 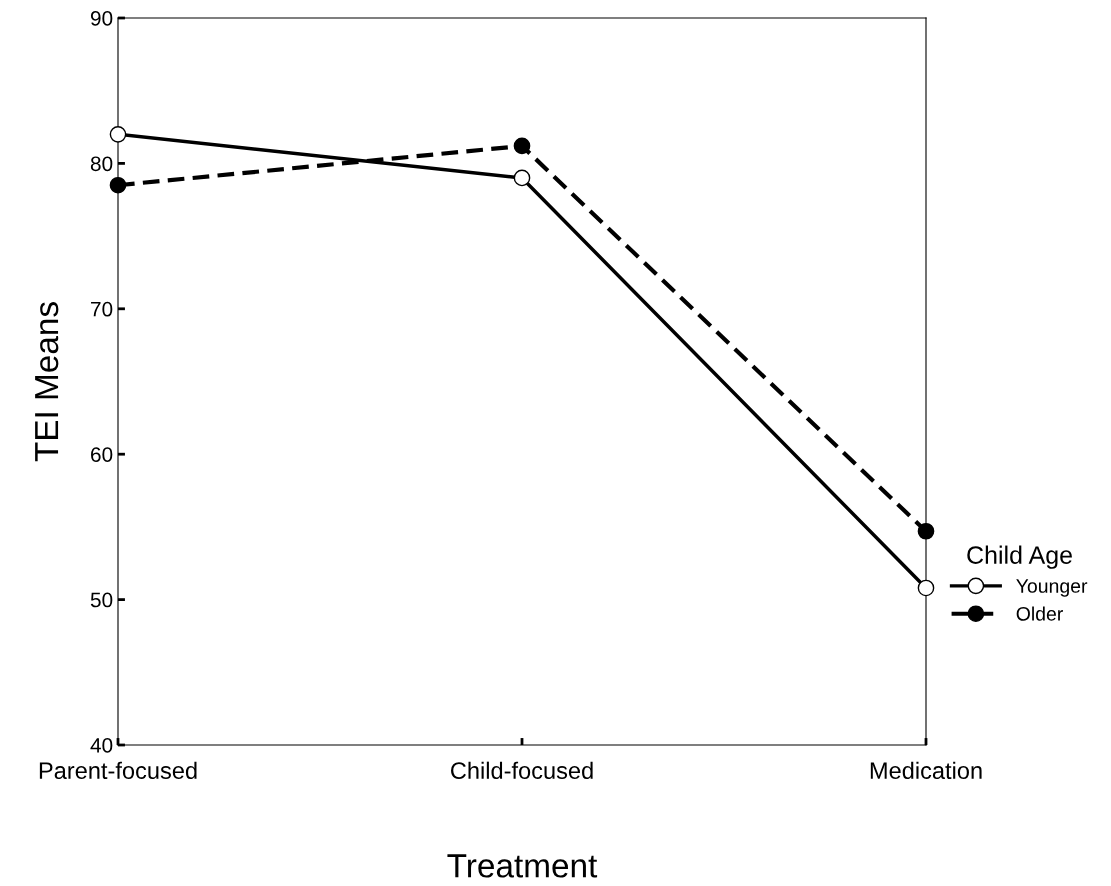 I want to click on x-axis-title: Treatment, so click(x=522, y=866).